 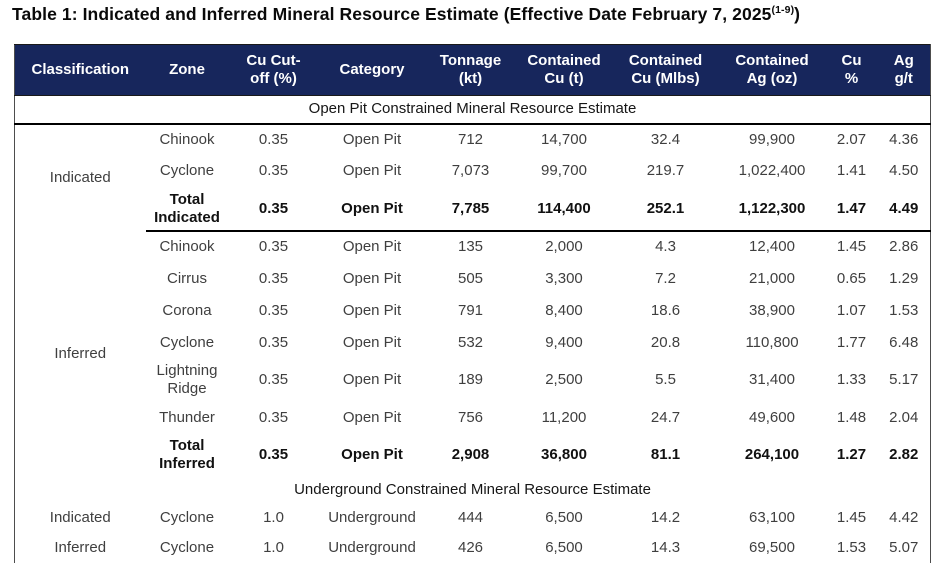 I want to click on cell-contained-cu-t: 114,400, so click(x=564, y=210).